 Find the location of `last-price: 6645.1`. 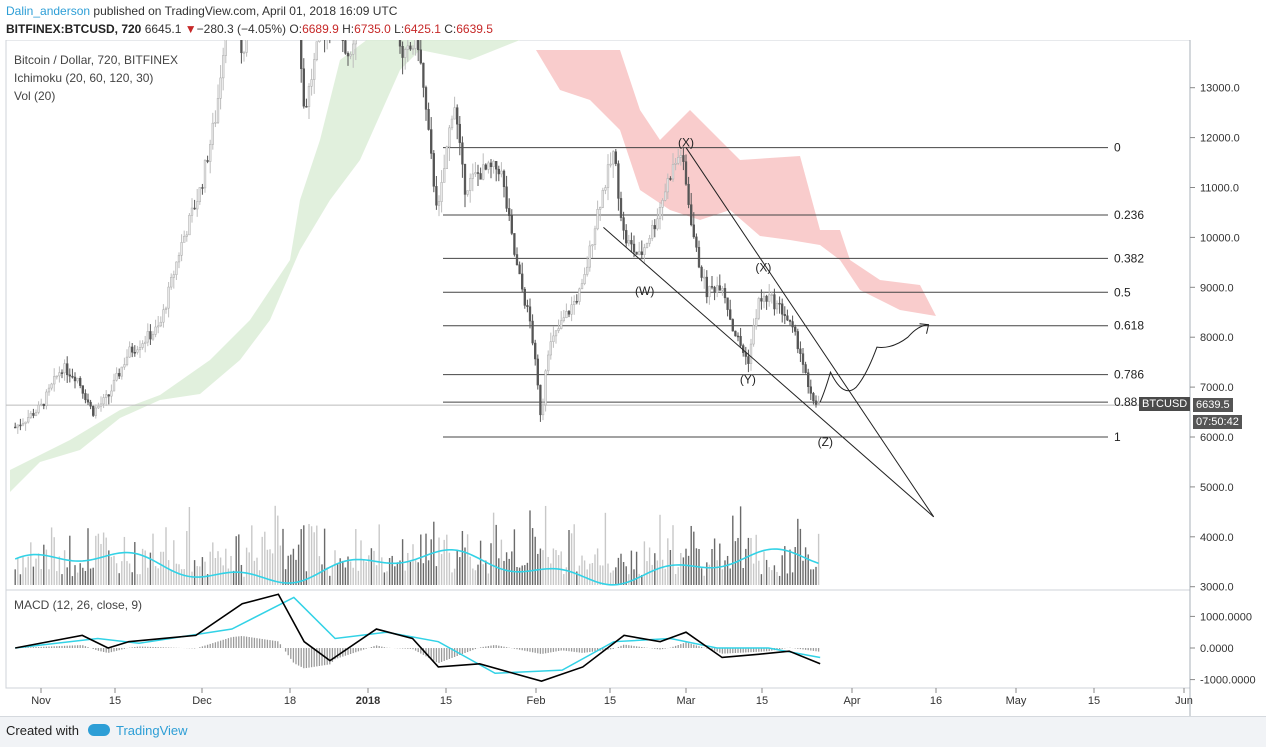

last-price: 6645.1 is located at coordinates (163, 29).